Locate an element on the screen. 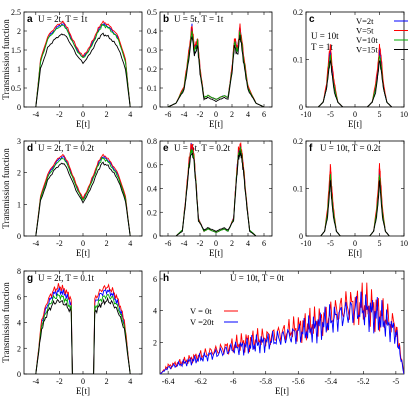 This screenshot has height=402, width=415. legend-label: V=2t is located at coordinates (365, 21).